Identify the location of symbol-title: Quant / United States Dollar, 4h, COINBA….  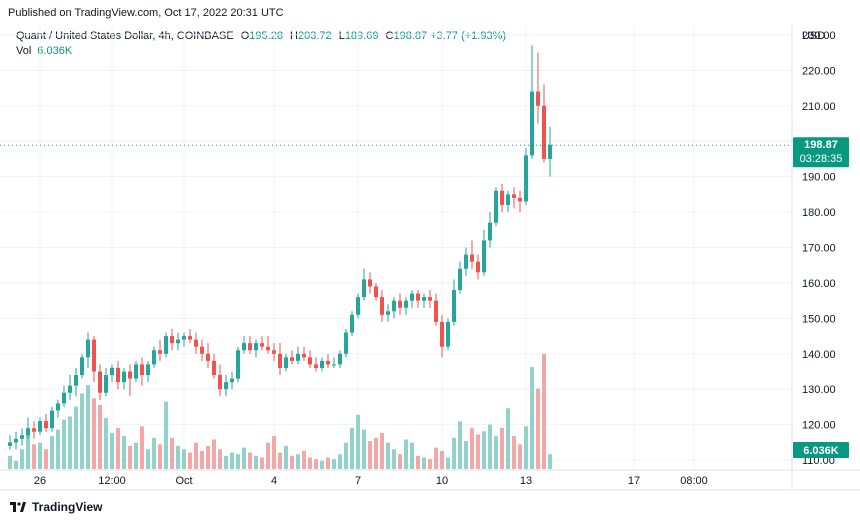
(125, 36).